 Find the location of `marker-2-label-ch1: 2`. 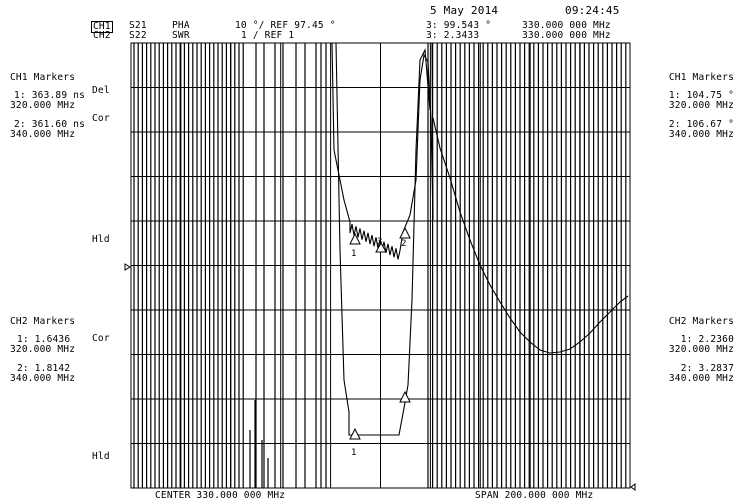

marker-2-label-ch1: 2 is located at coordinates (403, 244).